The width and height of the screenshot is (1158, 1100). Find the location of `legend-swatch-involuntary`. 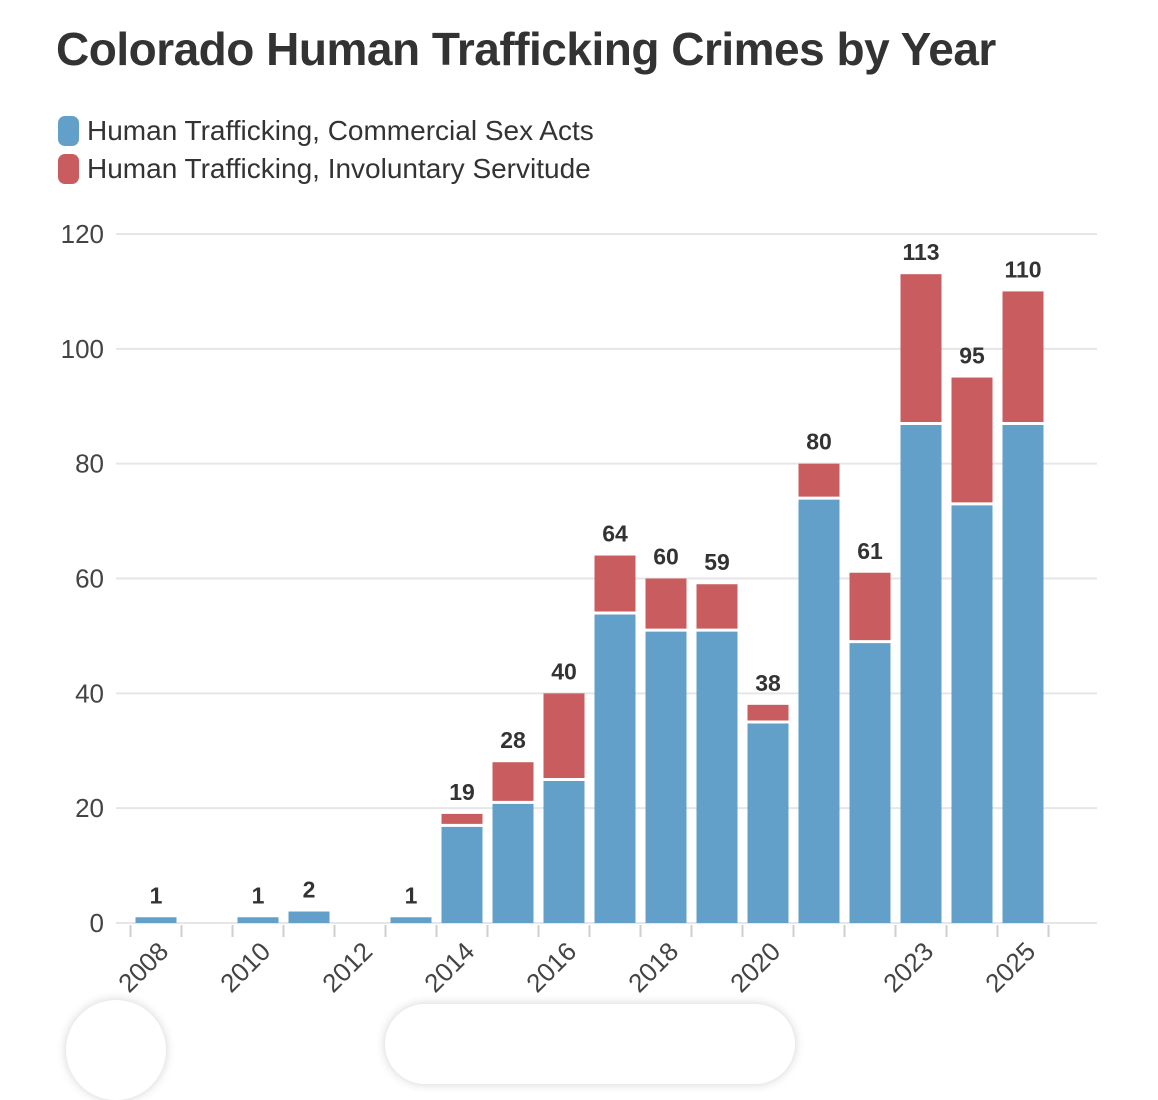

legend-swatch-involuntary is located at coordinates (68, 169).